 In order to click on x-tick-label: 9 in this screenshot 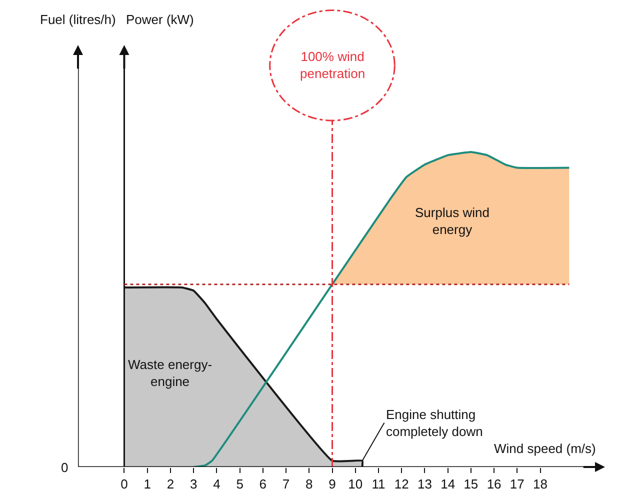, I will do `click(332, 484)`.